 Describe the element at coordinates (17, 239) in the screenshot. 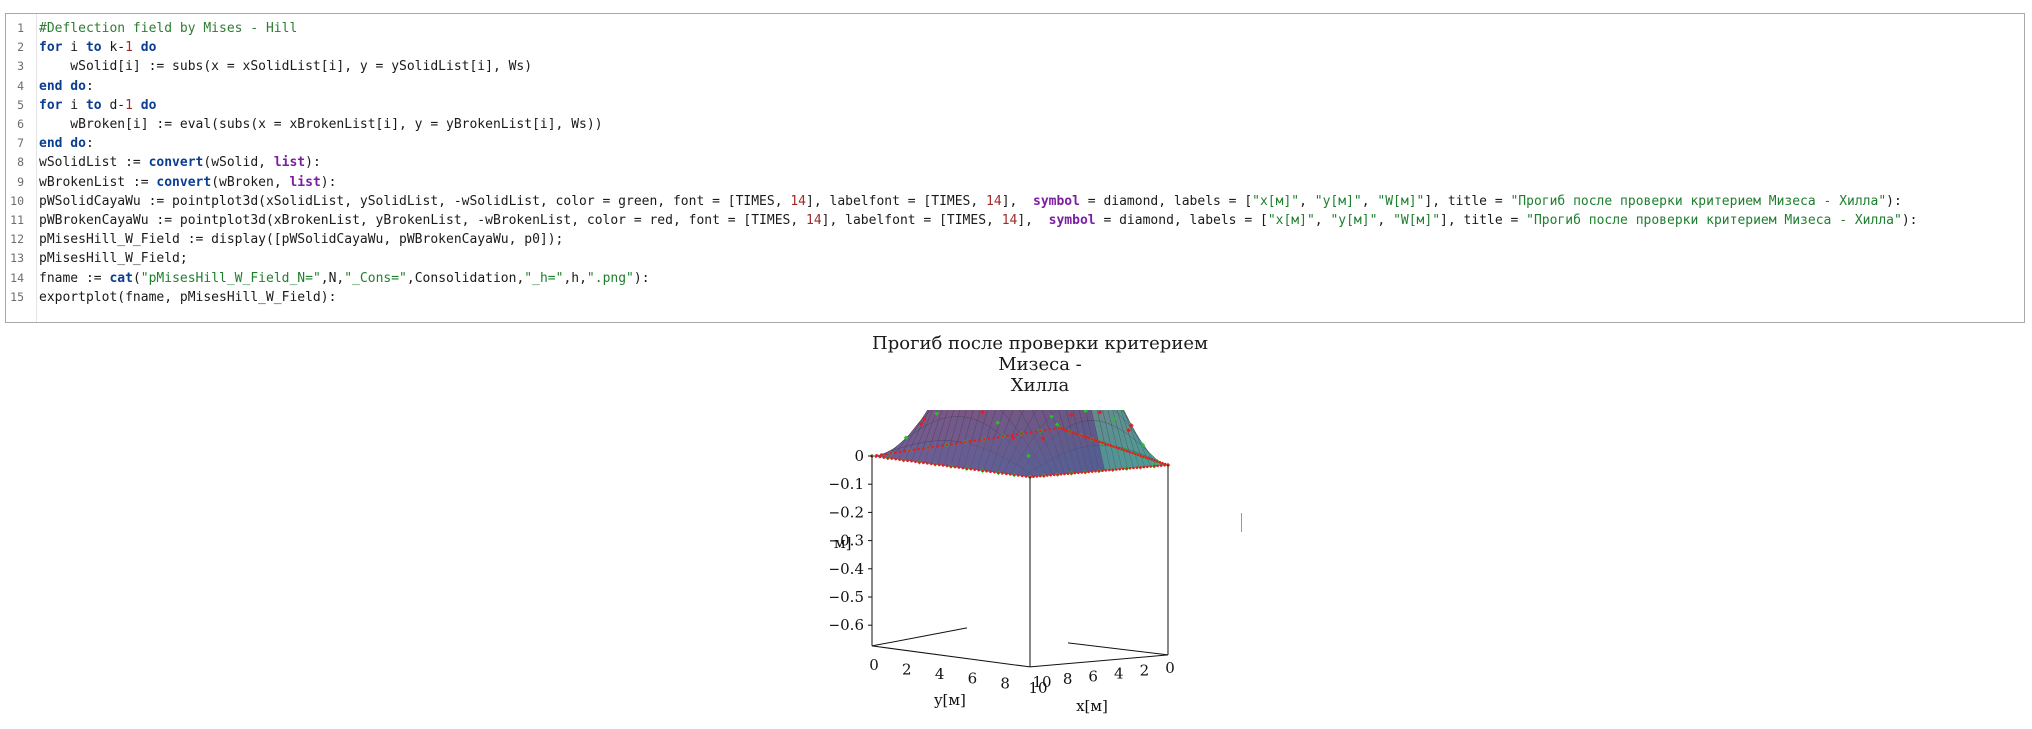

I see `line-number: 12` at that location.